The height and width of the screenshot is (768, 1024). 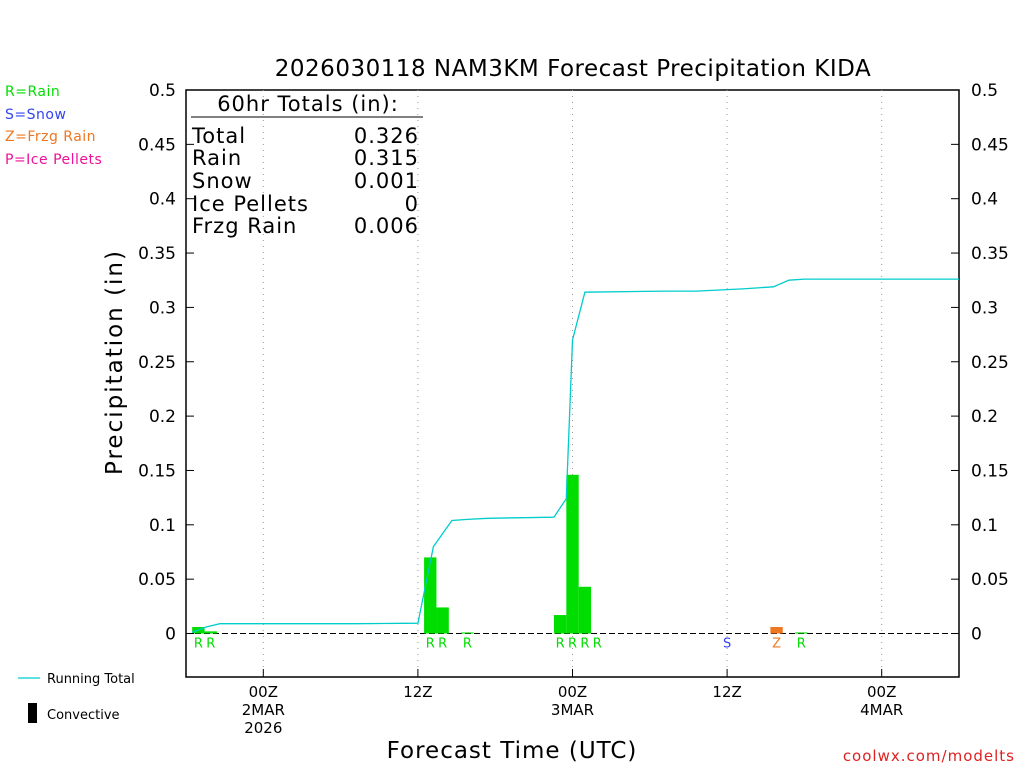 I want to click on x-tick-label: 2MAR, so click(x=263, y=710).